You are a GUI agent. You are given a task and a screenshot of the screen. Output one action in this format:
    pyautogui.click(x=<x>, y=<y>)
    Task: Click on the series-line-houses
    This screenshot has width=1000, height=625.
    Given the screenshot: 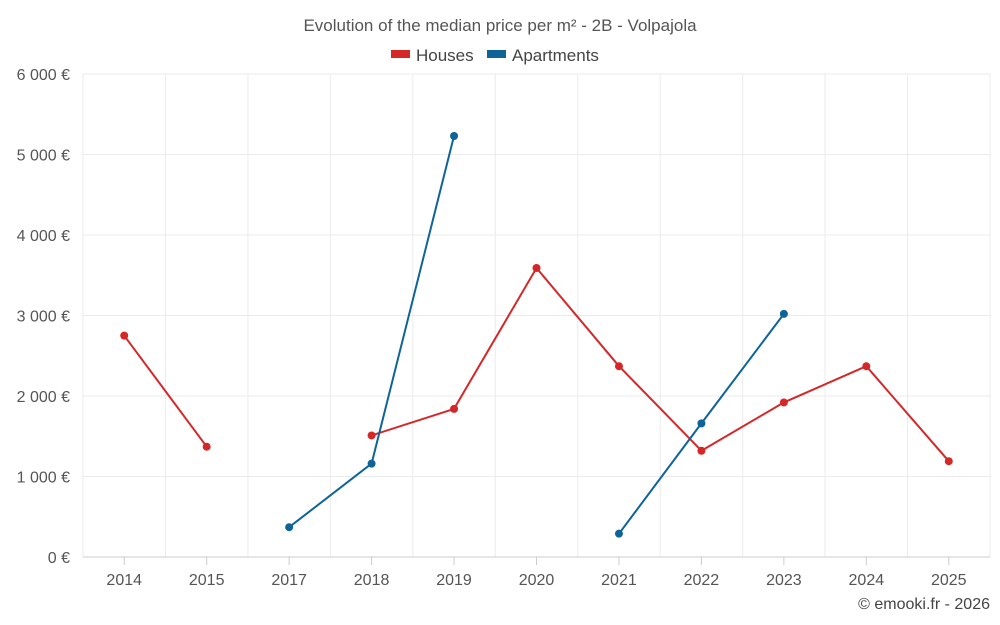 What is the action you would take?
    pyautogui.click(x=165, y=391)
    